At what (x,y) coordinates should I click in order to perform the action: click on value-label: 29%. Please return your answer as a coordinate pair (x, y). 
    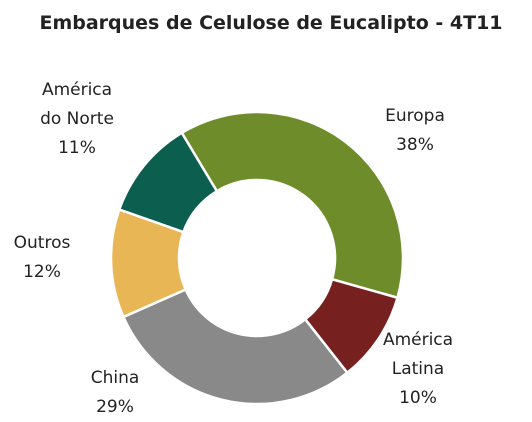
    Looking at the image, I should click on (115, 407).